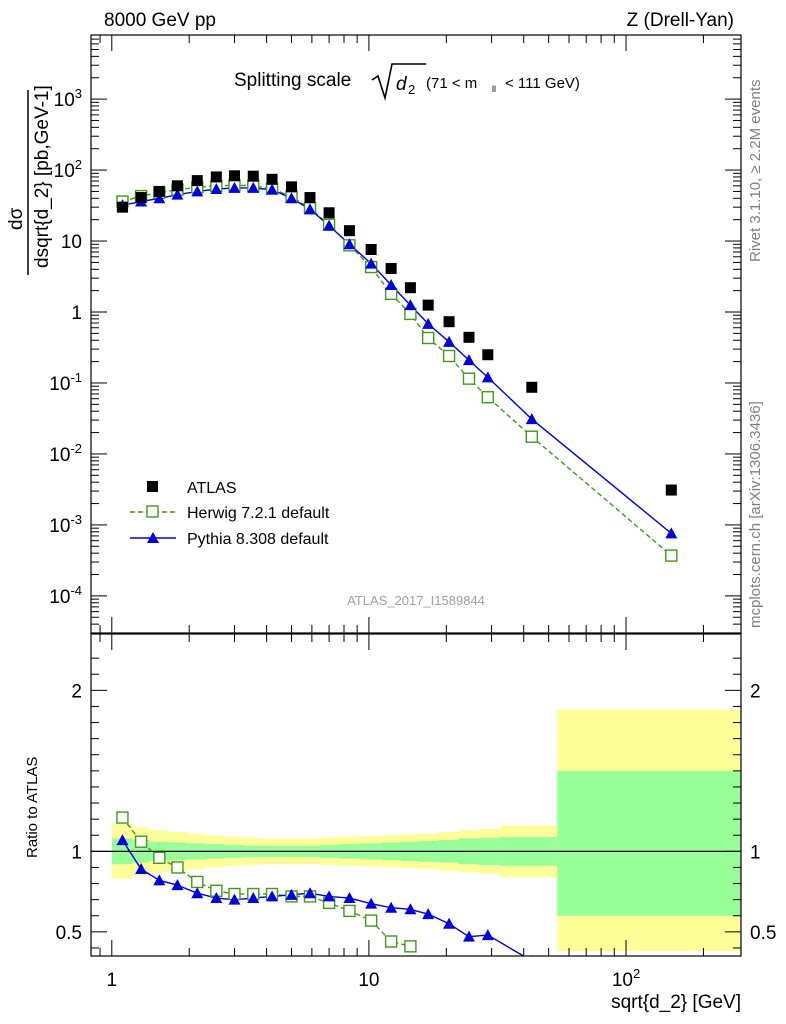  What do you see at coordinates (212, 488) in the screenshot?
I see `legend-atlas-label: ATLAS` at bounding box center [212, 488].